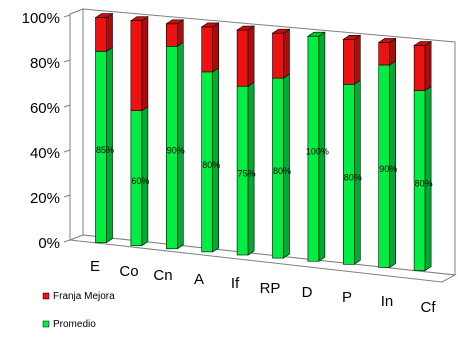 The height and width of the screenshot is (341, 458). Describe the element at coordinates (49, 243) in the screenshot. I see `y-tick-label: 0%` at that location.